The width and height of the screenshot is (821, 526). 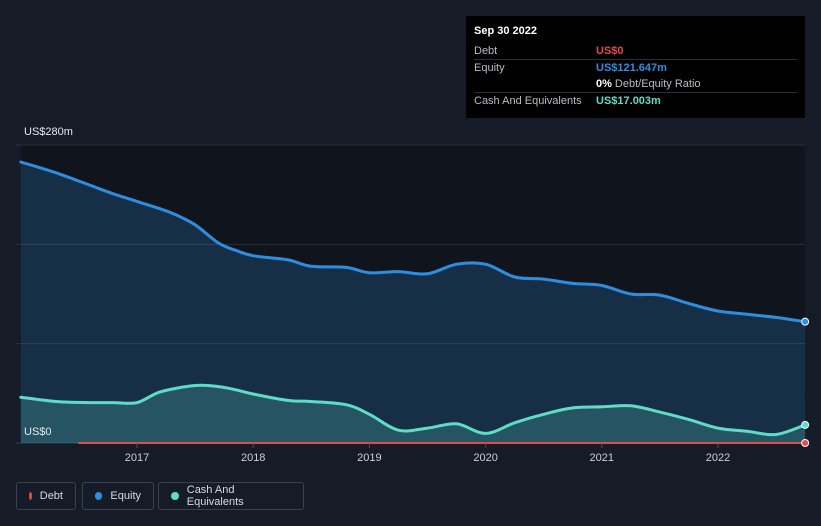 I want to click on tooltip-equity-label: Equity, so click(x=489, y=68).